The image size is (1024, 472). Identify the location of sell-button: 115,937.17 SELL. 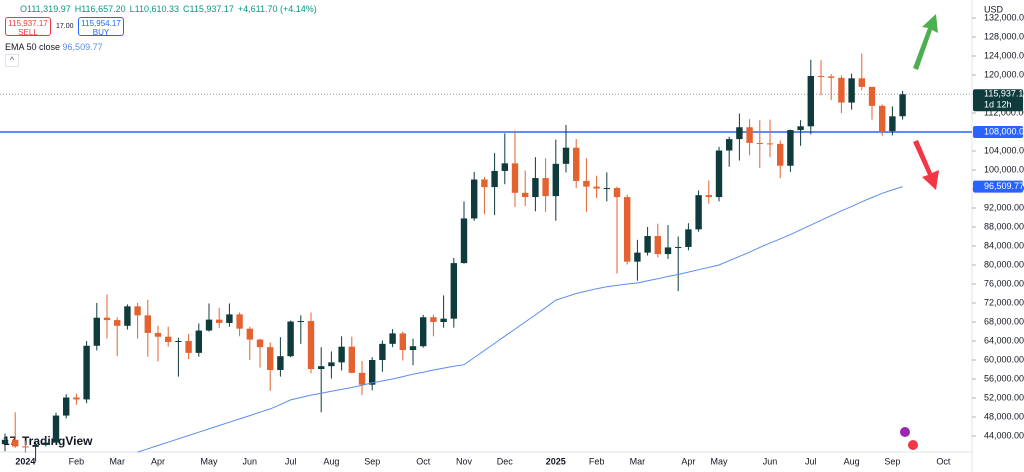
(28, 27).